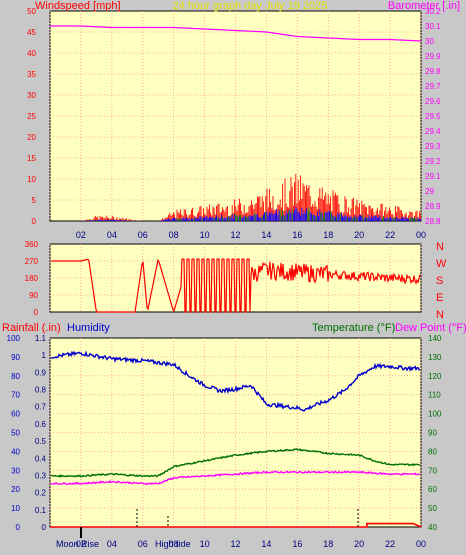 This screenshot has width=466, height=555. I want to click on compass-label: W, so click(441, 264).